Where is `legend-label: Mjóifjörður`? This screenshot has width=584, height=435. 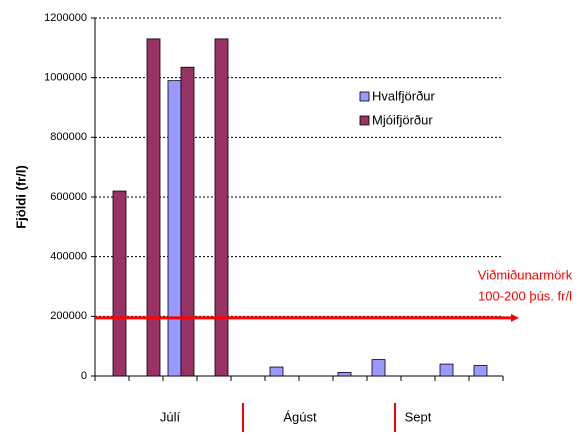 legend-label: Mjóifjörður is located at coordinates (402, 119).